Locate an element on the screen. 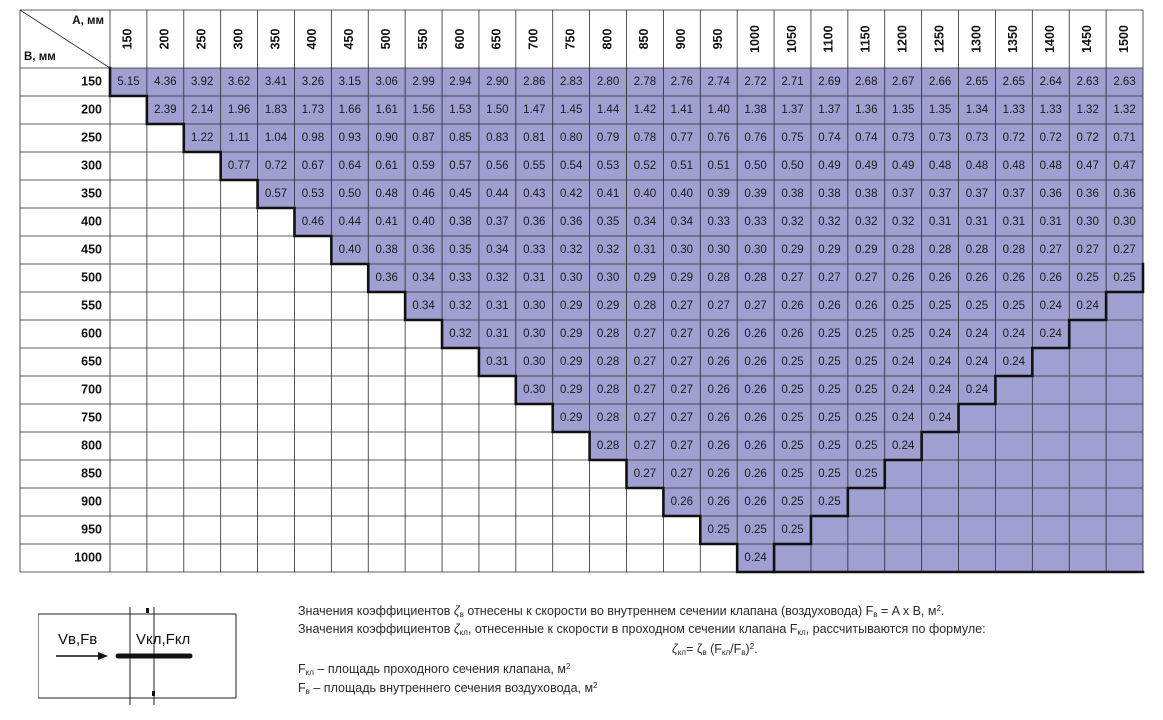  valve-mark-bottom is located at coordinates (153, 693).